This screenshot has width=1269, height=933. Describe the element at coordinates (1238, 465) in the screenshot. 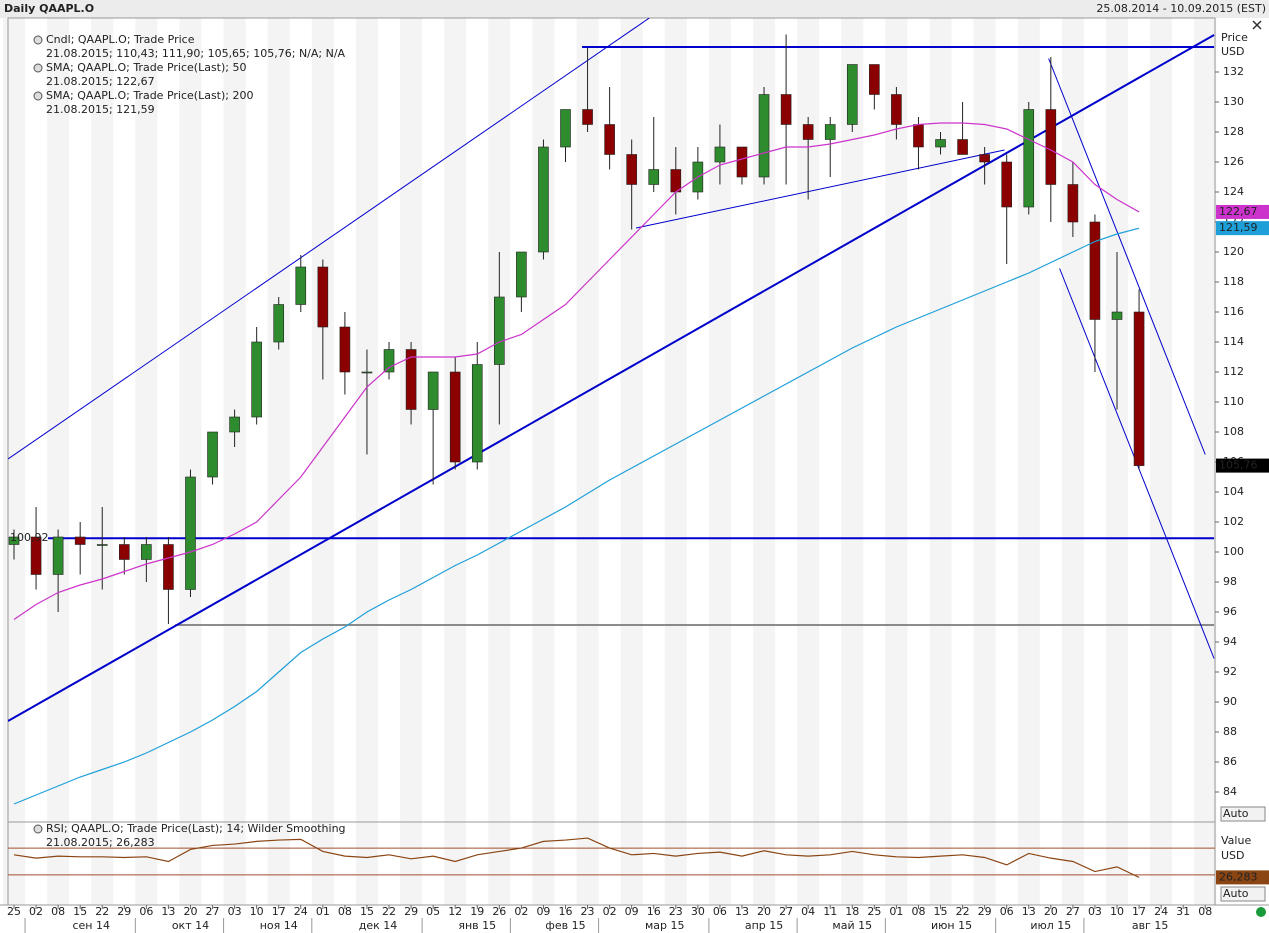

I see `last-value-label: 105,76` at that location.